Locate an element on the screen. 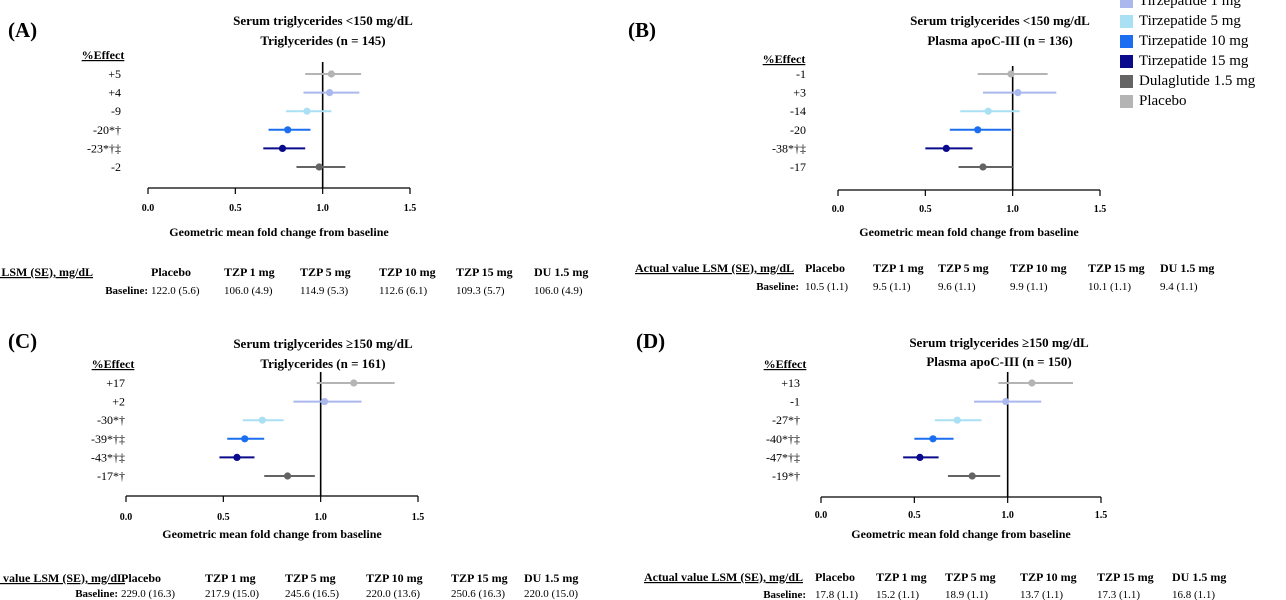 The height and width of the screenshot is (600, 1286). baseline-value: 10.1 (1.1) is located at coordinates (1109, 287).